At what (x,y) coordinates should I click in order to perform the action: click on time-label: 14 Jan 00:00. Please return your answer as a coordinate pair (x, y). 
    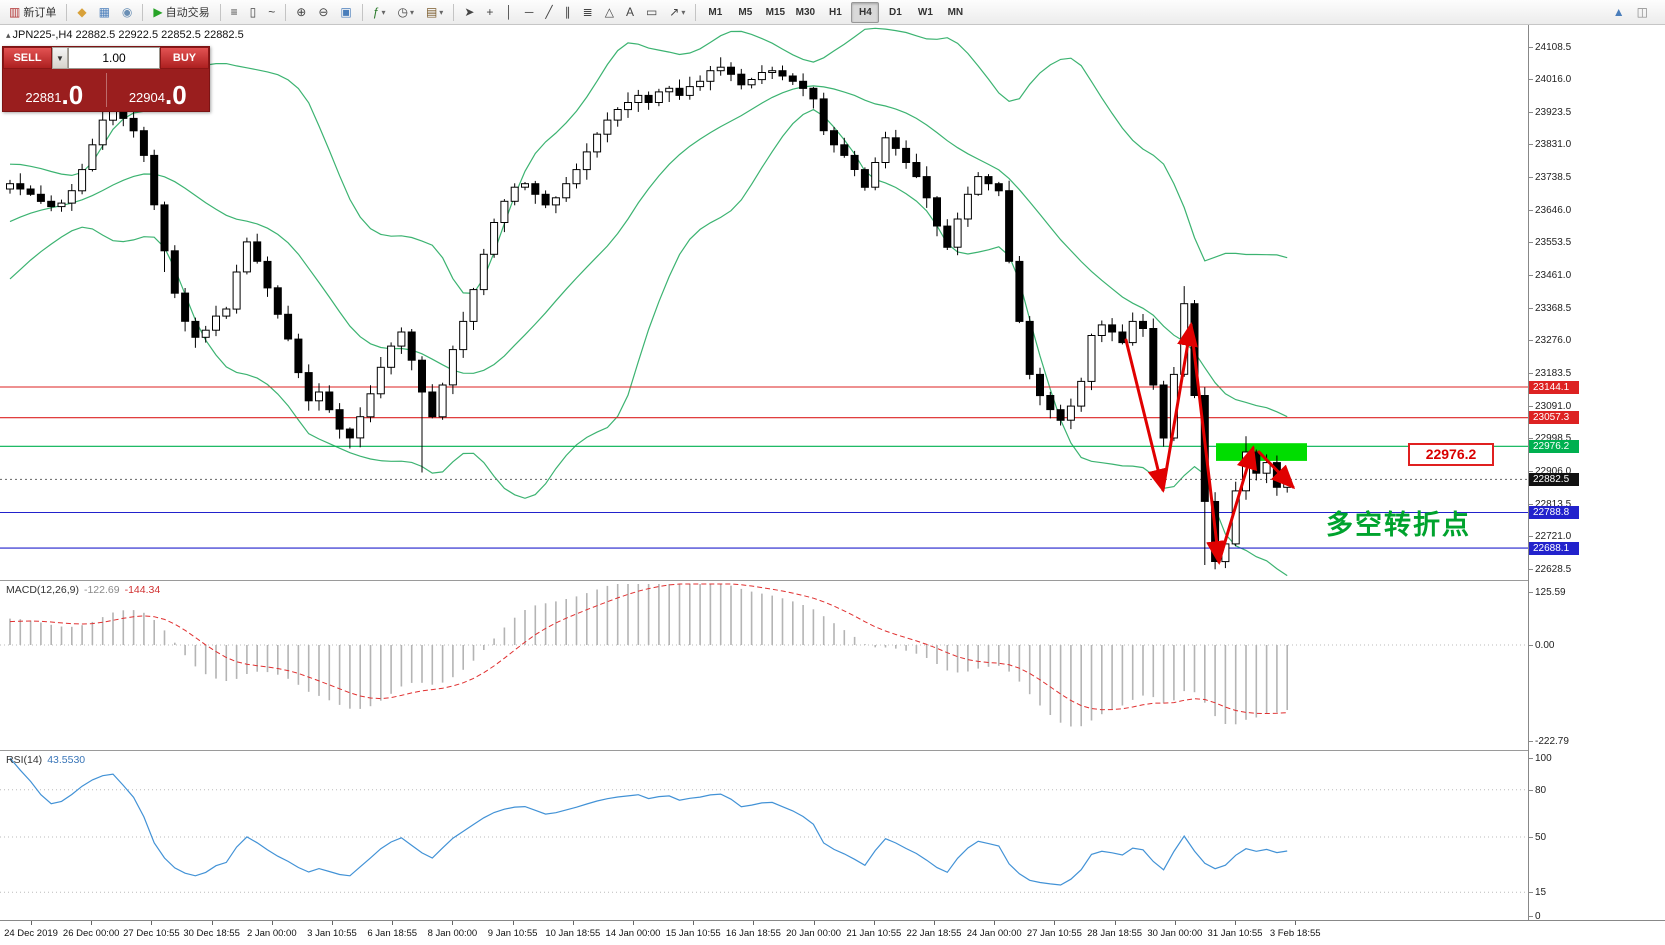
    Looking at the image, I should click on (633, 933).